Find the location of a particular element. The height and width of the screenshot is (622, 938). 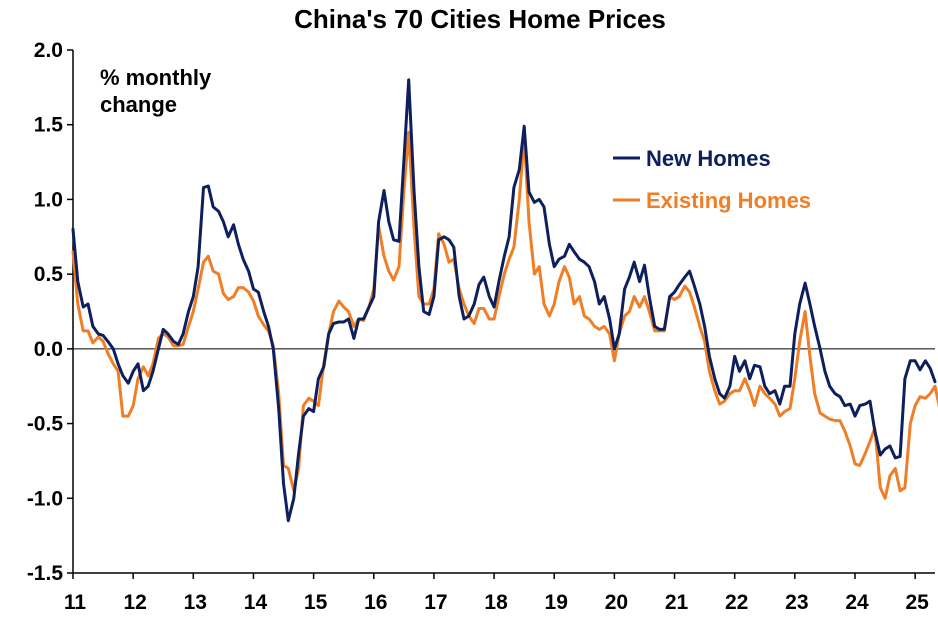

x-tick-label: 11 is located at coordinates (75, 602).